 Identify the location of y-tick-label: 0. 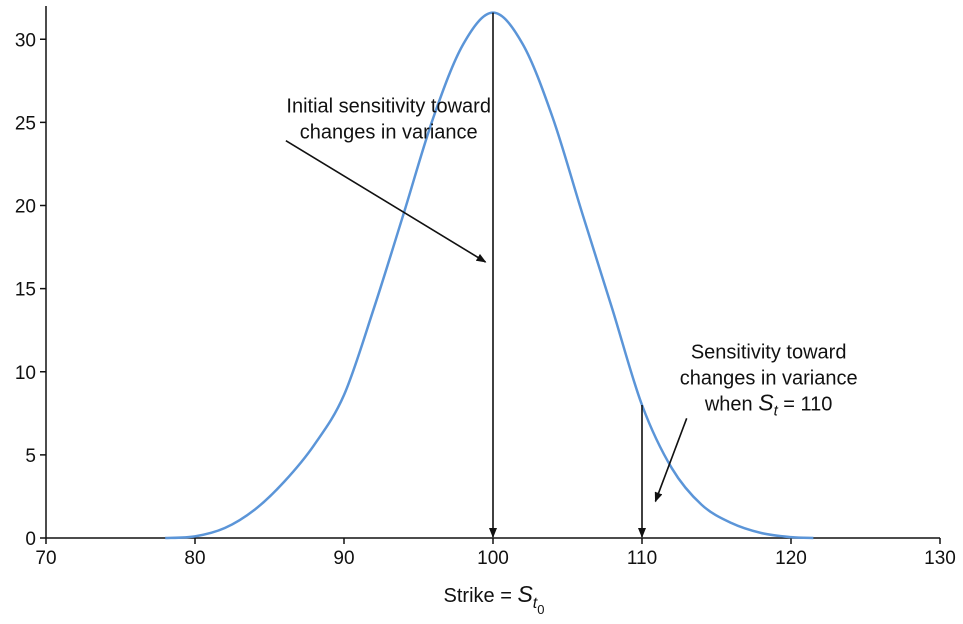
(30, 539).